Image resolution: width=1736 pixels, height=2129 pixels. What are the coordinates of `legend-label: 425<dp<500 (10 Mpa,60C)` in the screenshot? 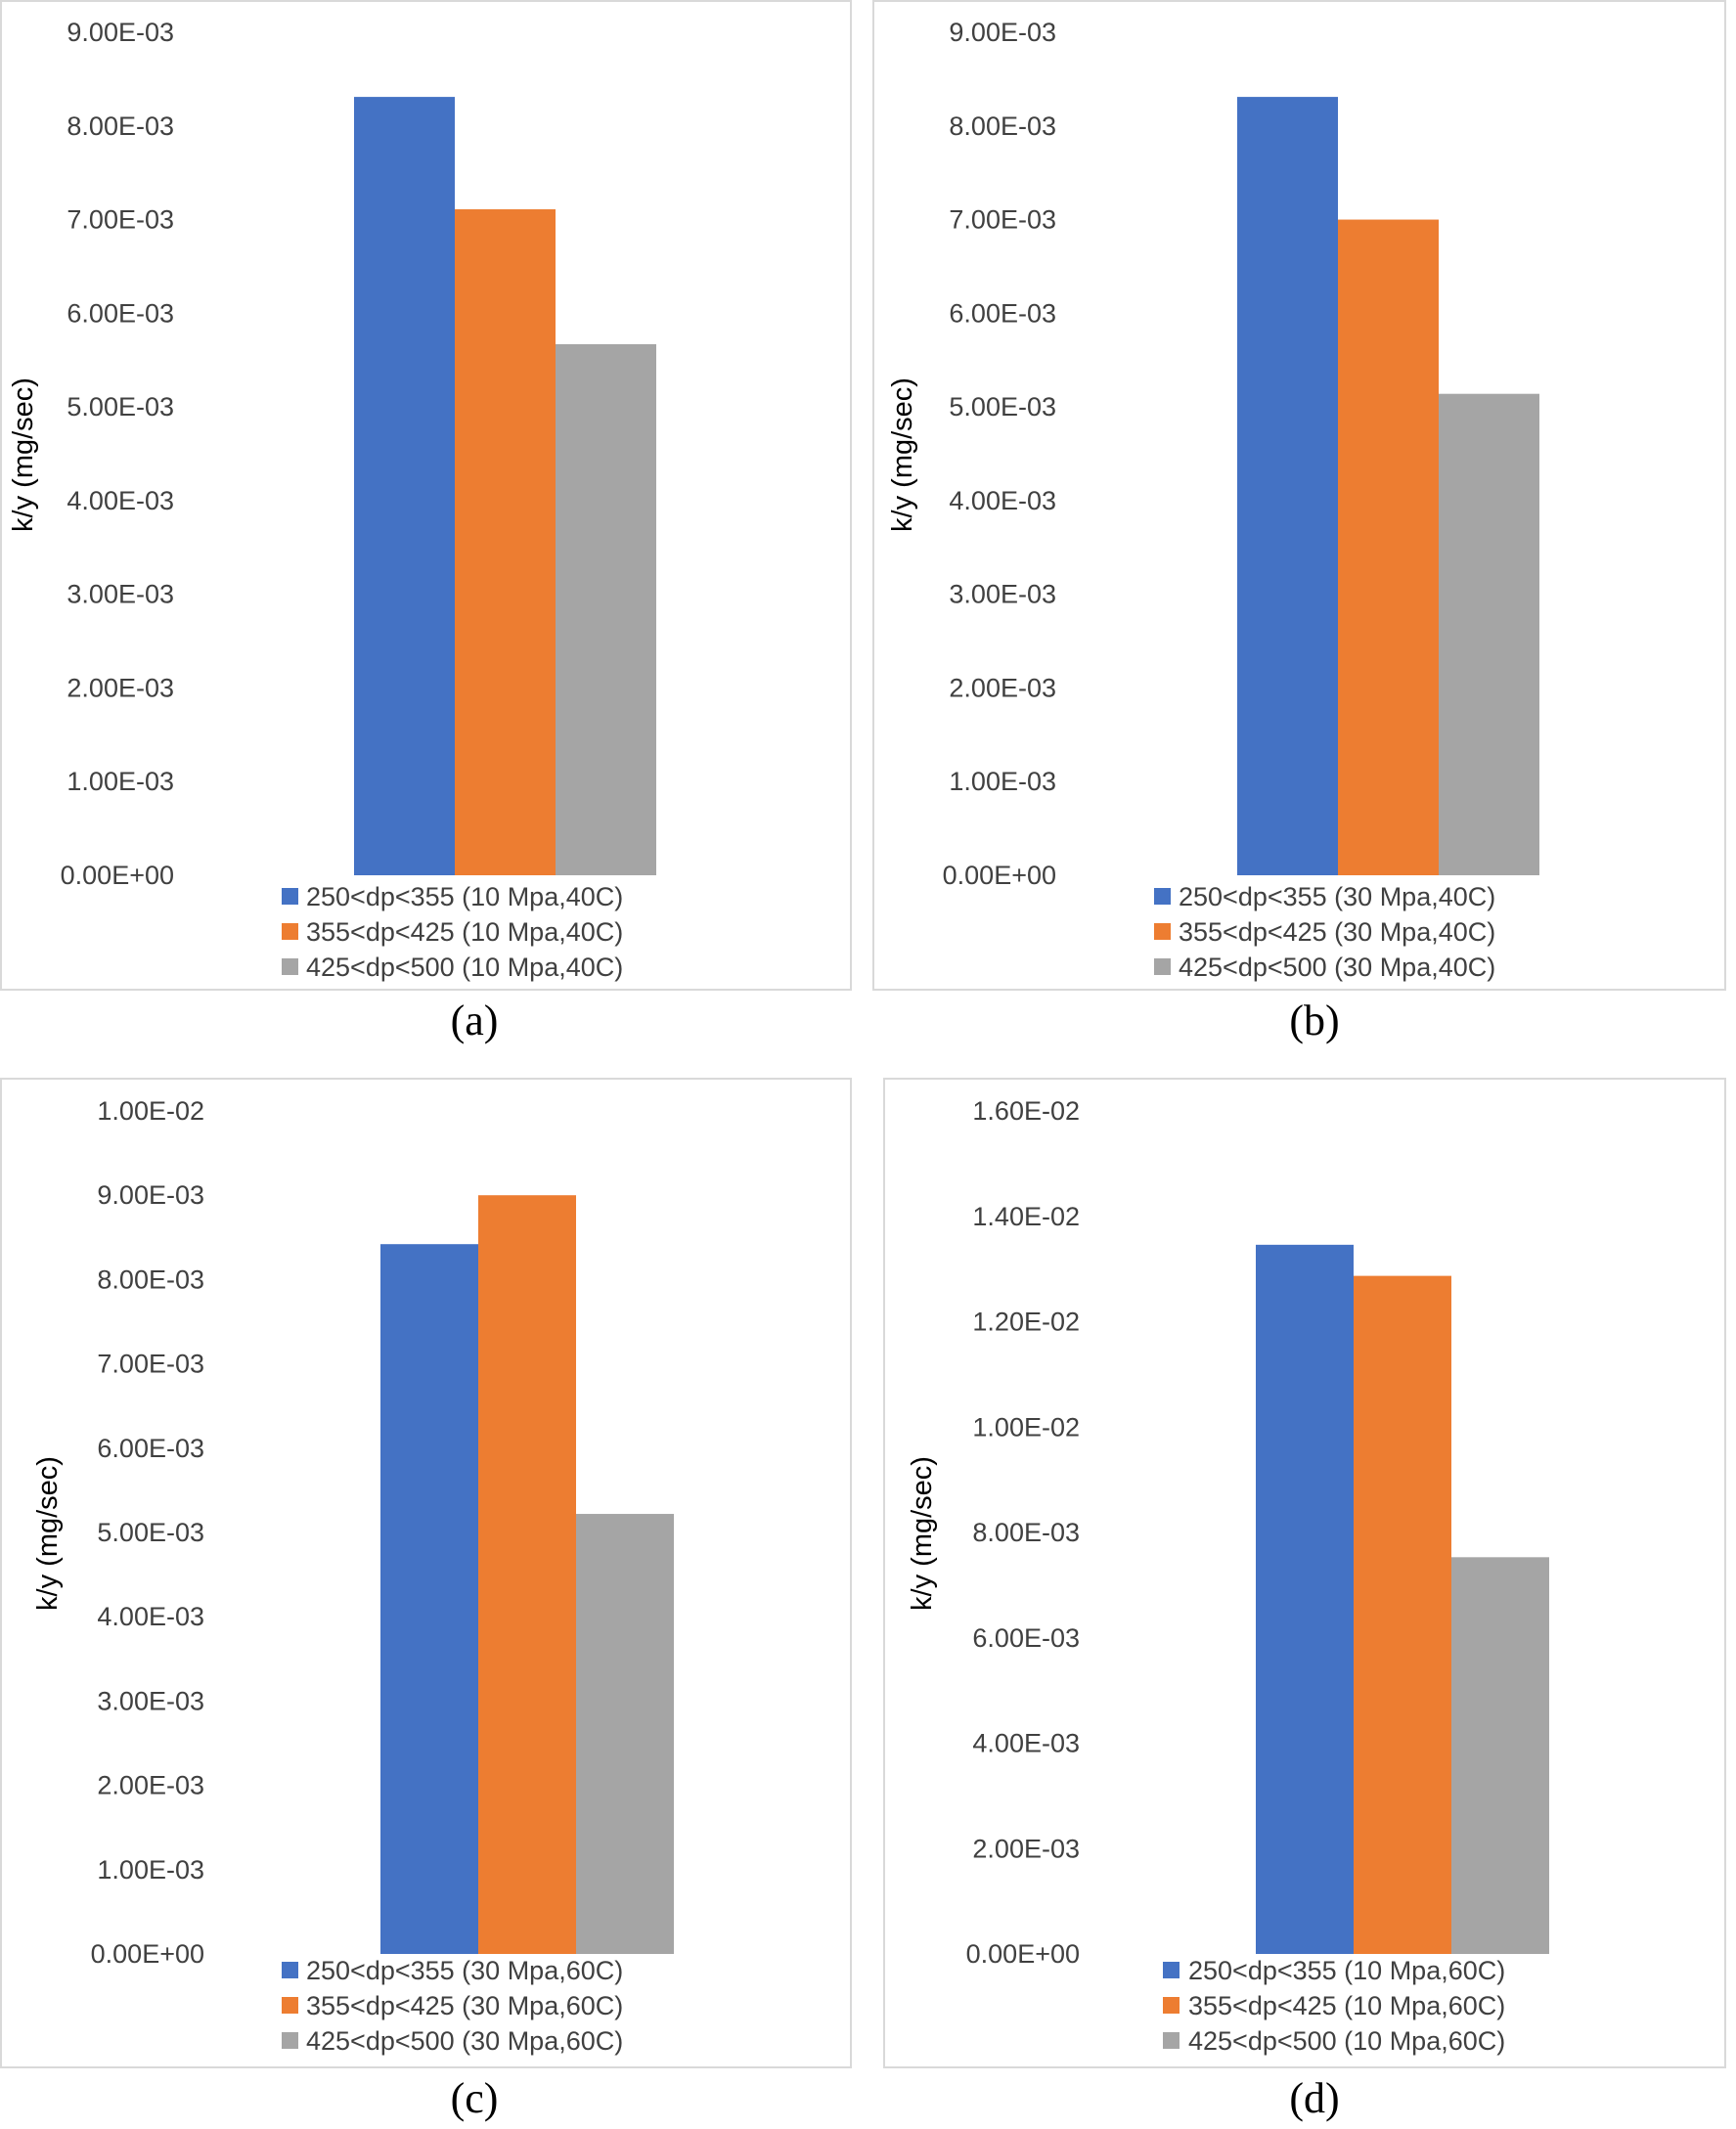 It's located at (1346, 2041).